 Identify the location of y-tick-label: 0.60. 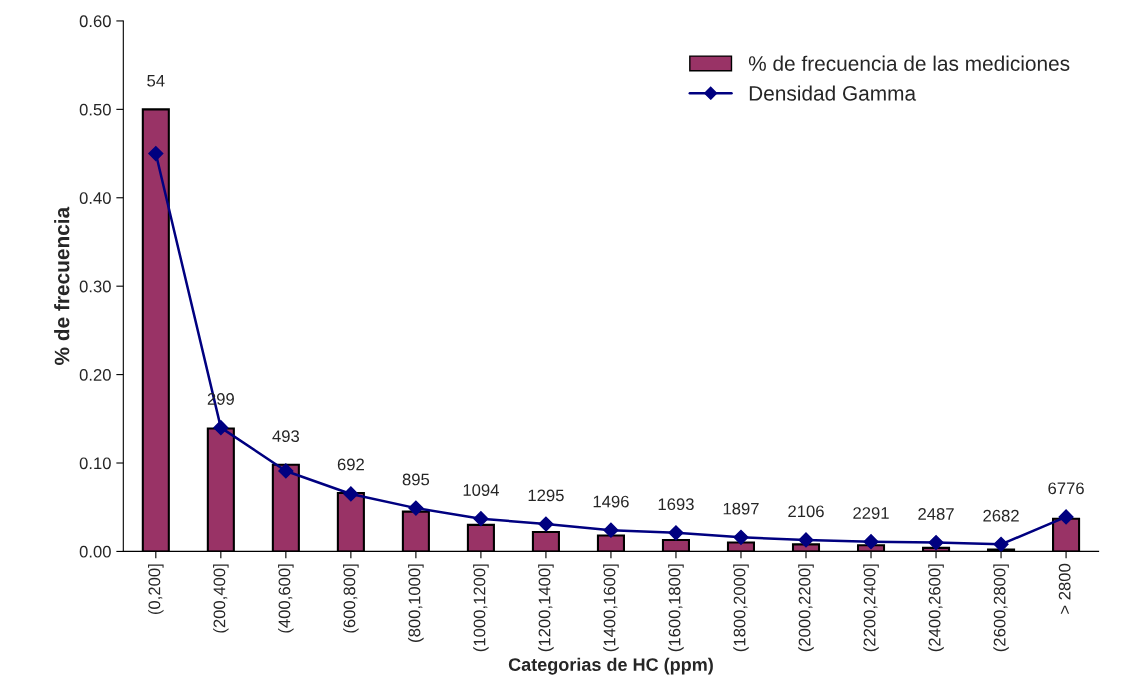
(95, 21).